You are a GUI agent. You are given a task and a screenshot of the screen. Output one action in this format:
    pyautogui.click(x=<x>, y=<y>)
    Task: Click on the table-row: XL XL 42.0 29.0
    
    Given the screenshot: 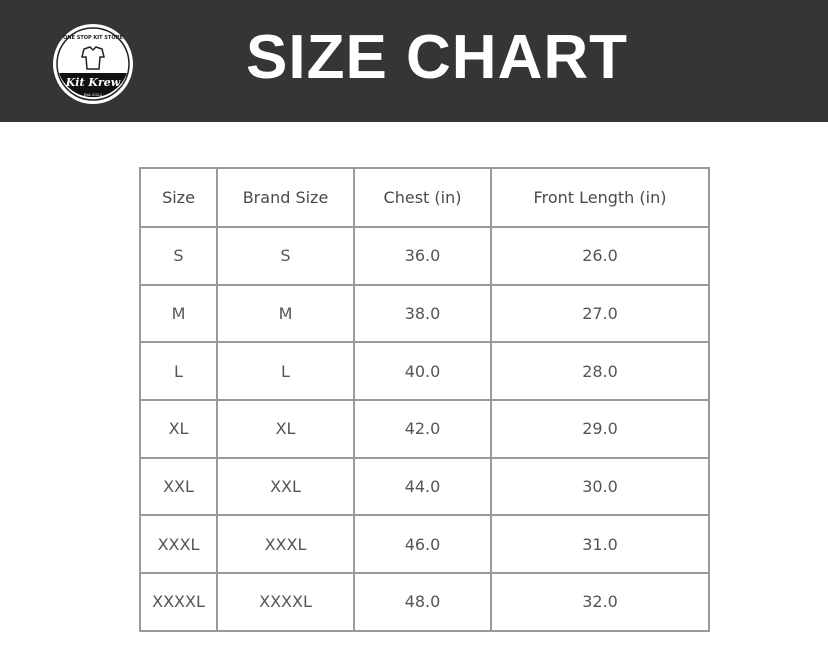 What is the action you would take?
    pyautogui.click(x=424, y=429)
    